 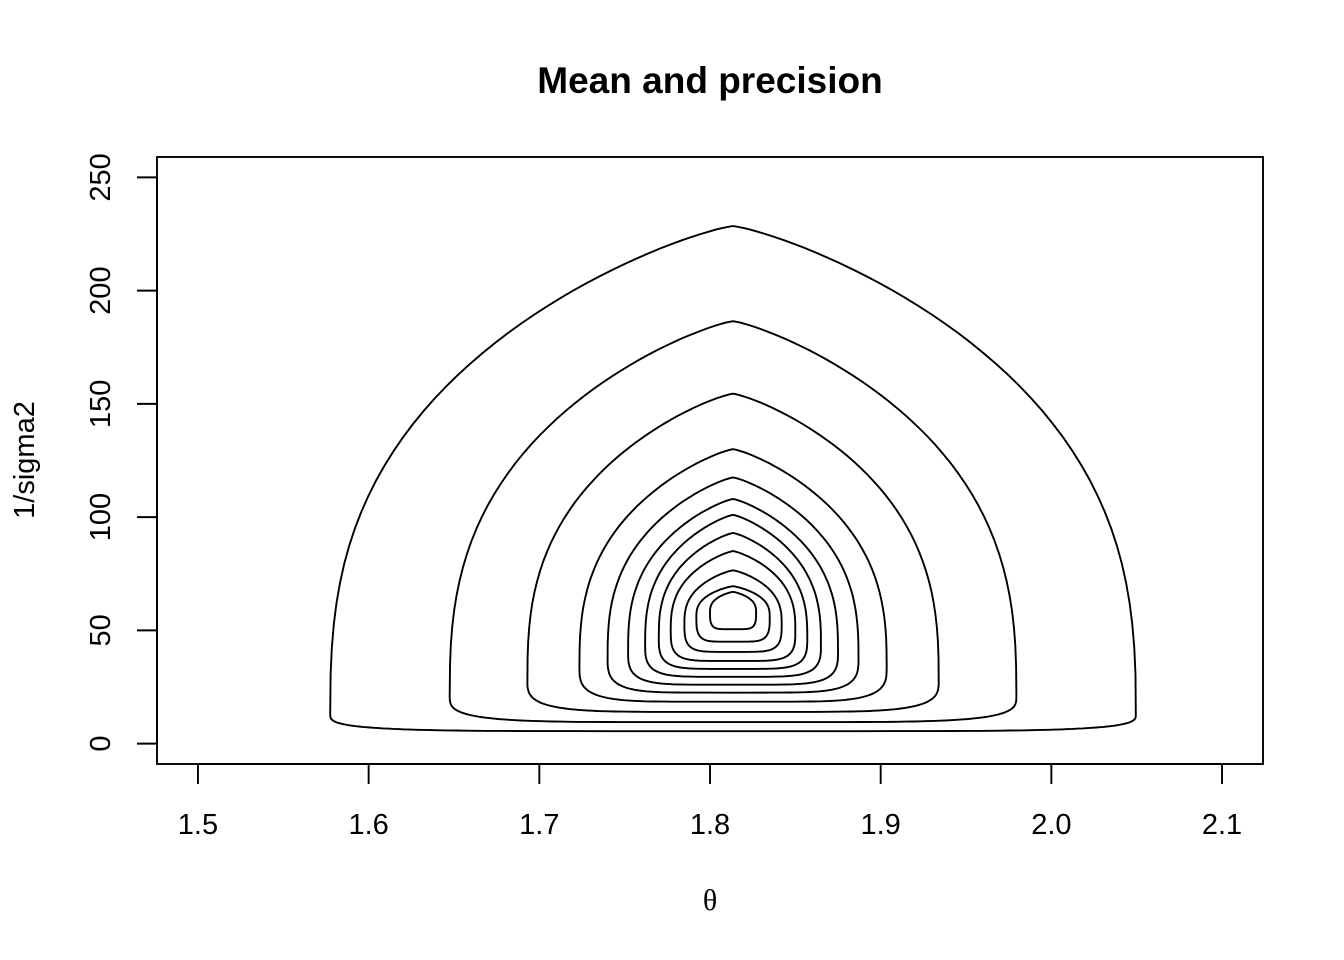 I want to click on y-axis-label: 1/sigma2, so click(x=25, y=460).